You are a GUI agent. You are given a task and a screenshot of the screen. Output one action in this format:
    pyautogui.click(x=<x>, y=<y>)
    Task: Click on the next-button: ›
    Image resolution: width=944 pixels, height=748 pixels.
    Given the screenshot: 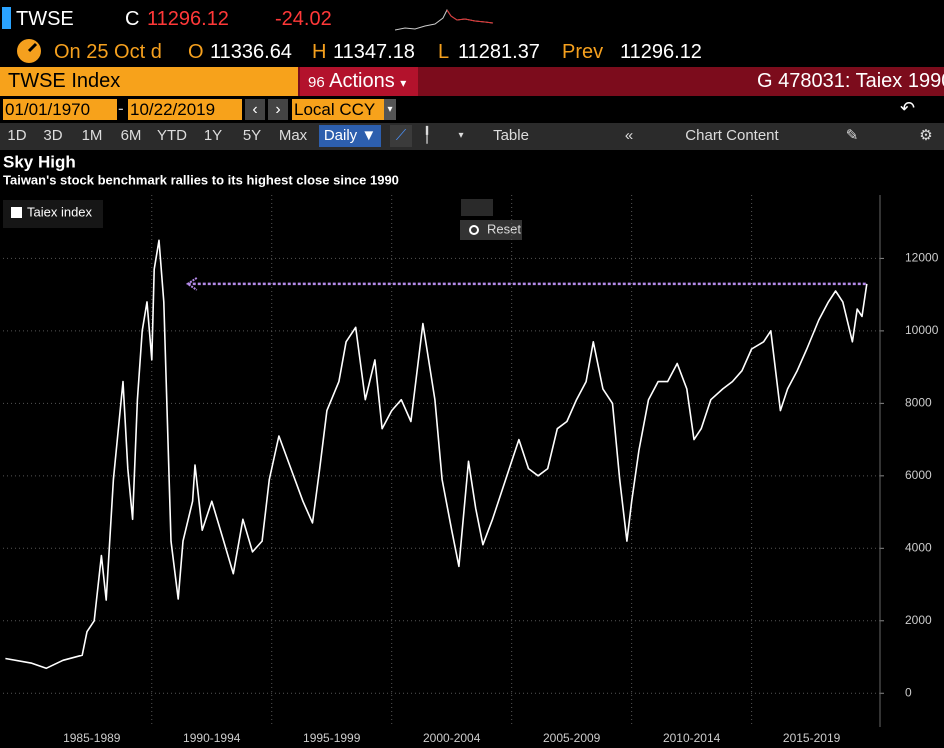 What is the action you would take?
    pyautogui.click(x=278, y=109)
    